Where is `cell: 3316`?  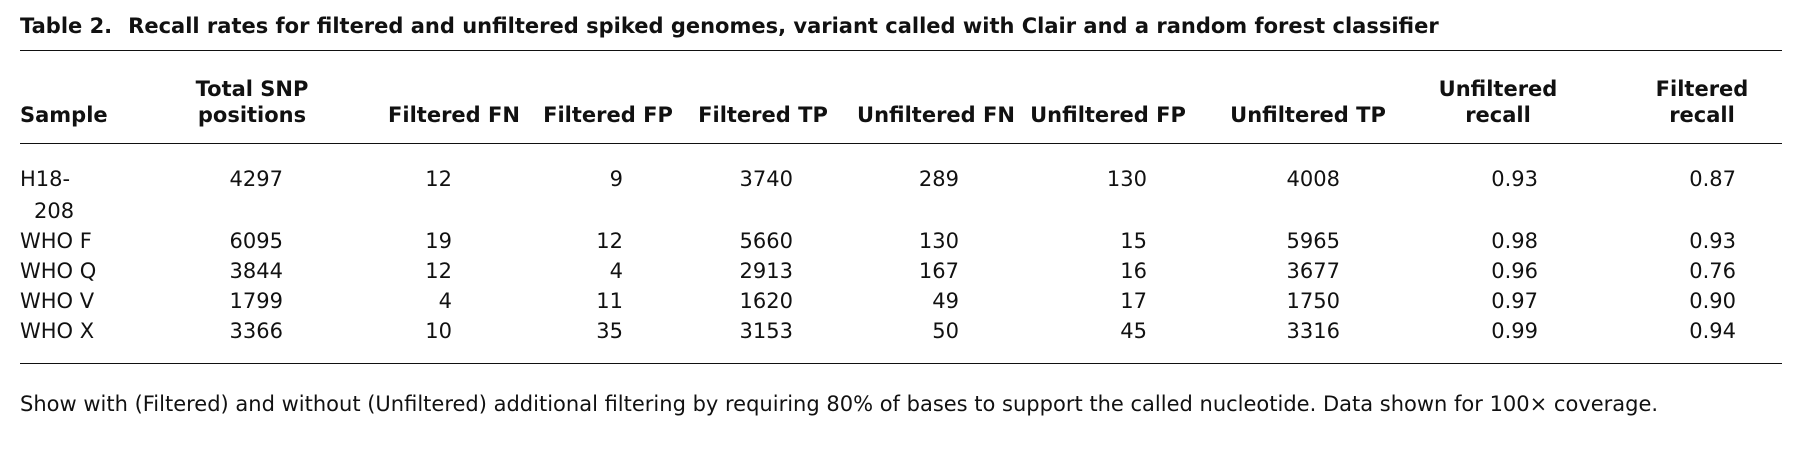 cell: 3316 is located at coordinates (1313, 331).